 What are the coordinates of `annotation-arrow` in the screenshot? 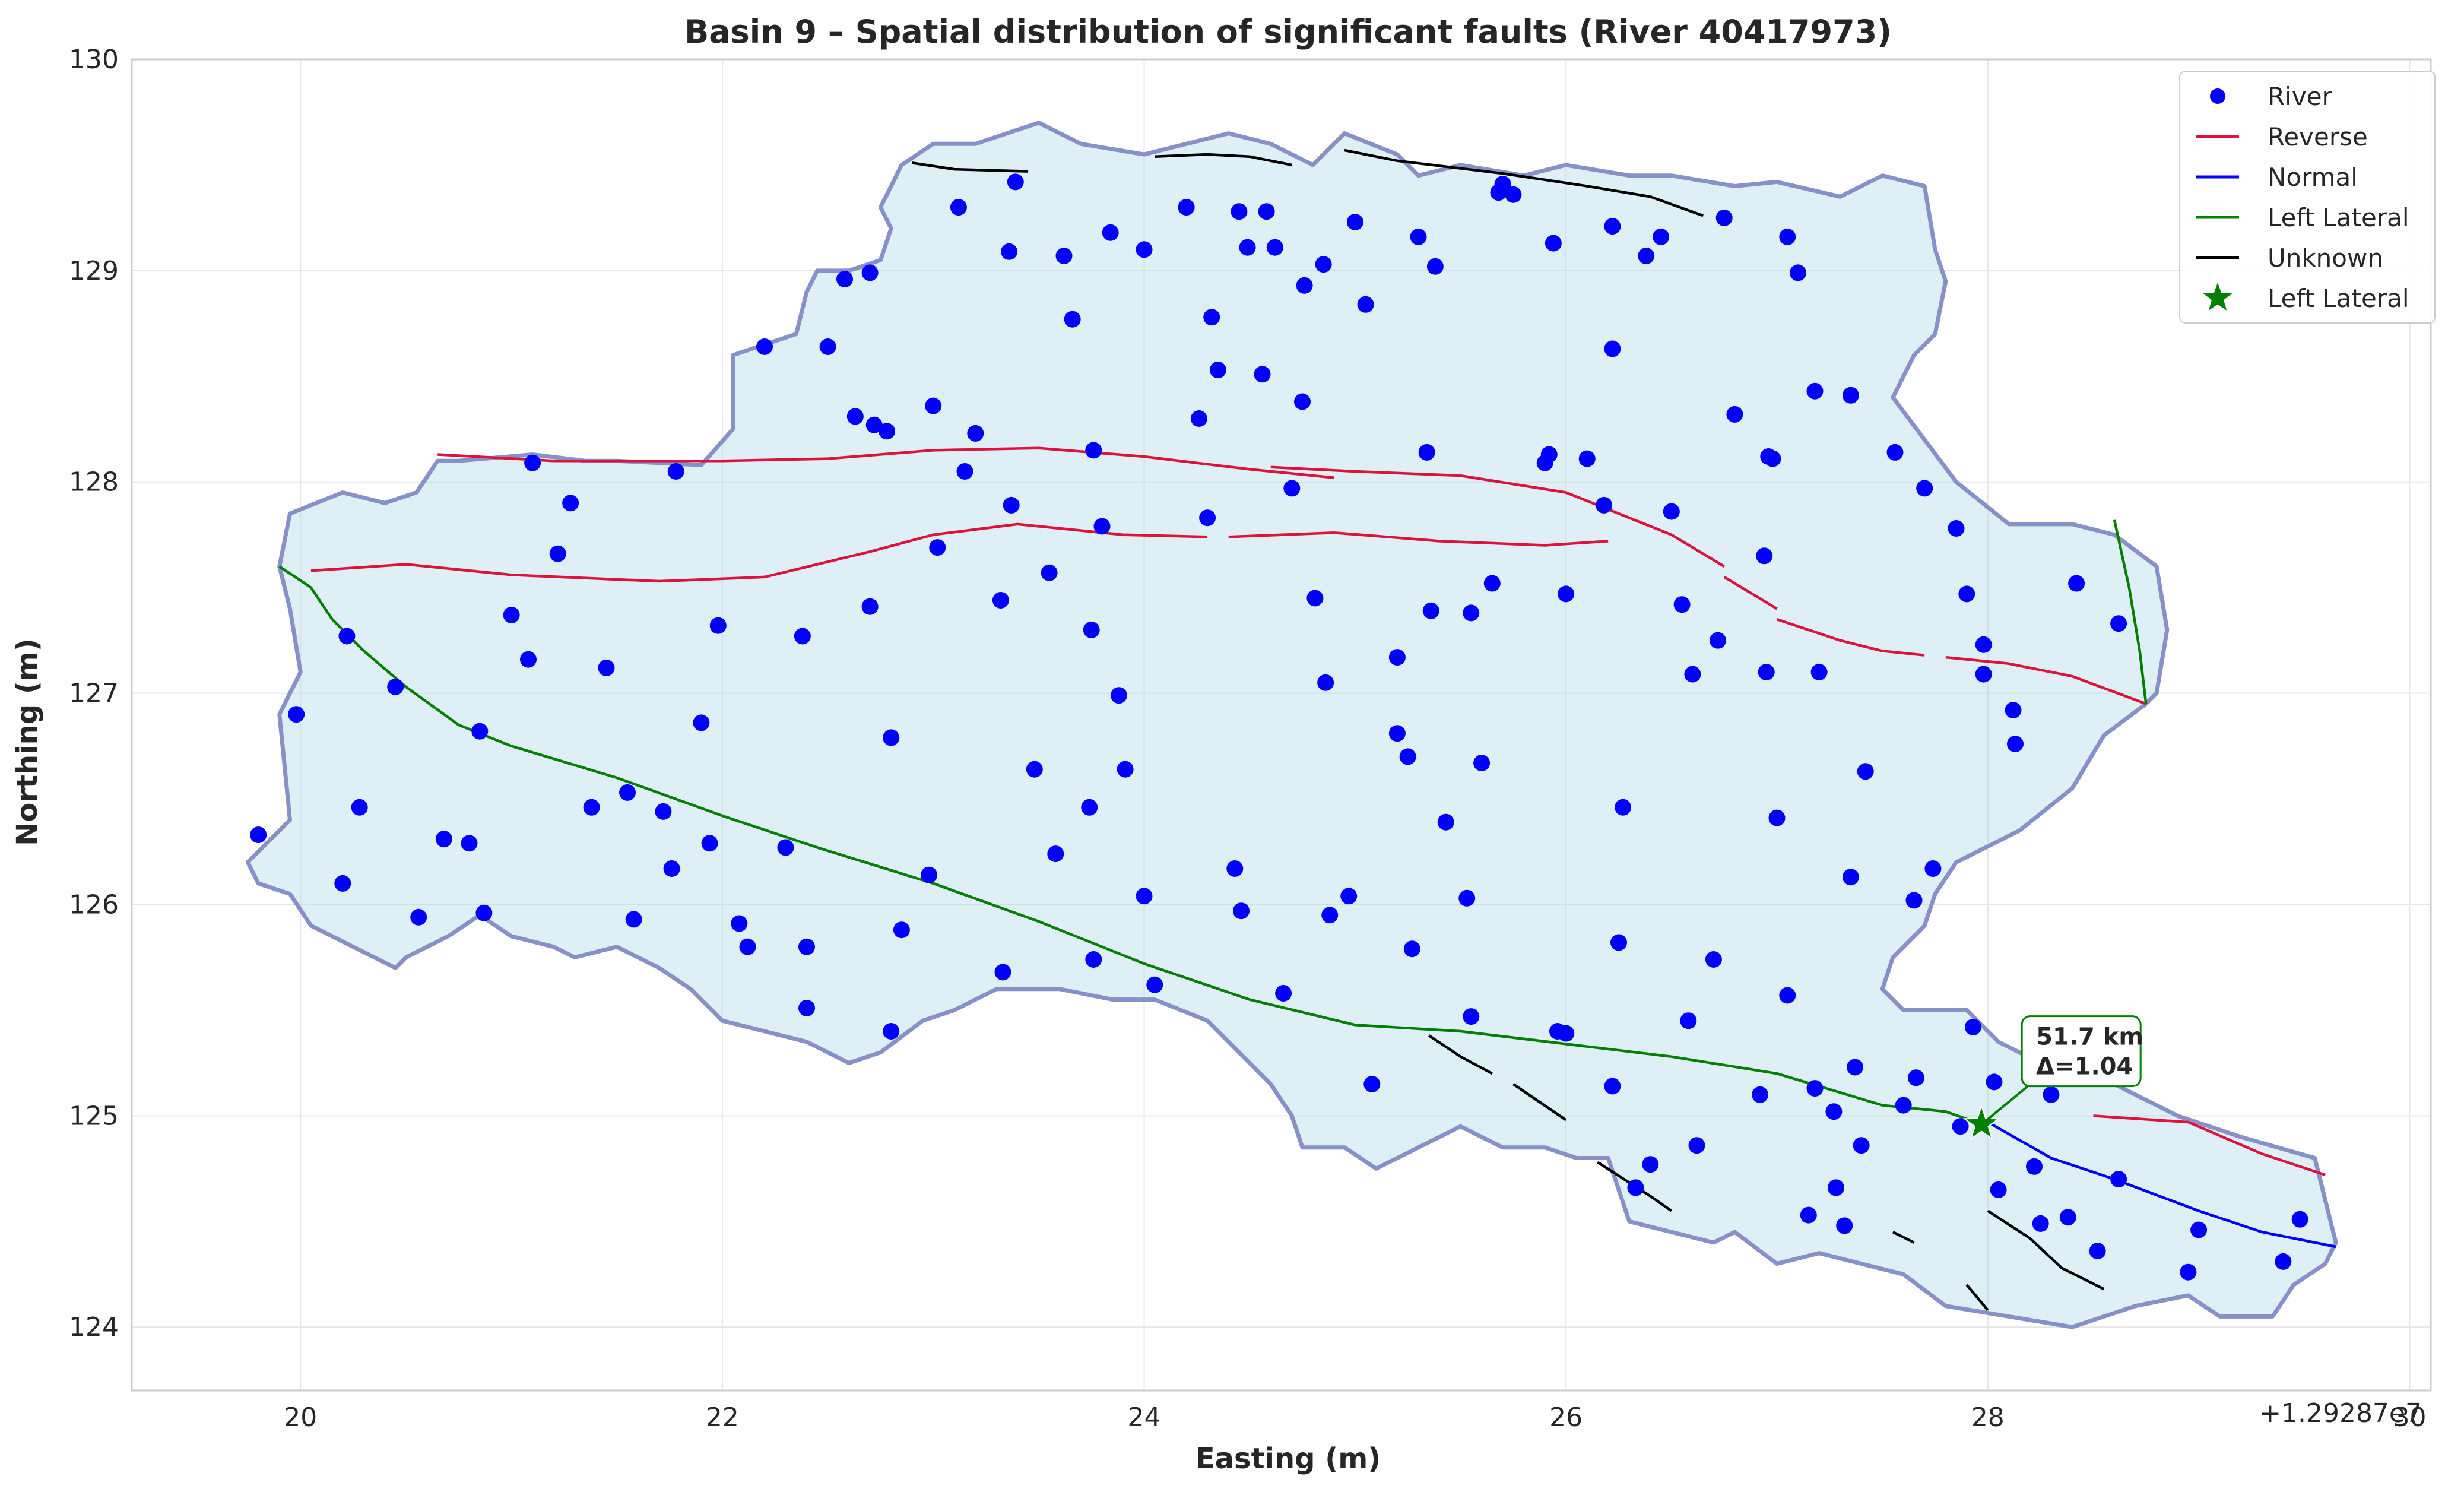 It's located at (2007, 1103).